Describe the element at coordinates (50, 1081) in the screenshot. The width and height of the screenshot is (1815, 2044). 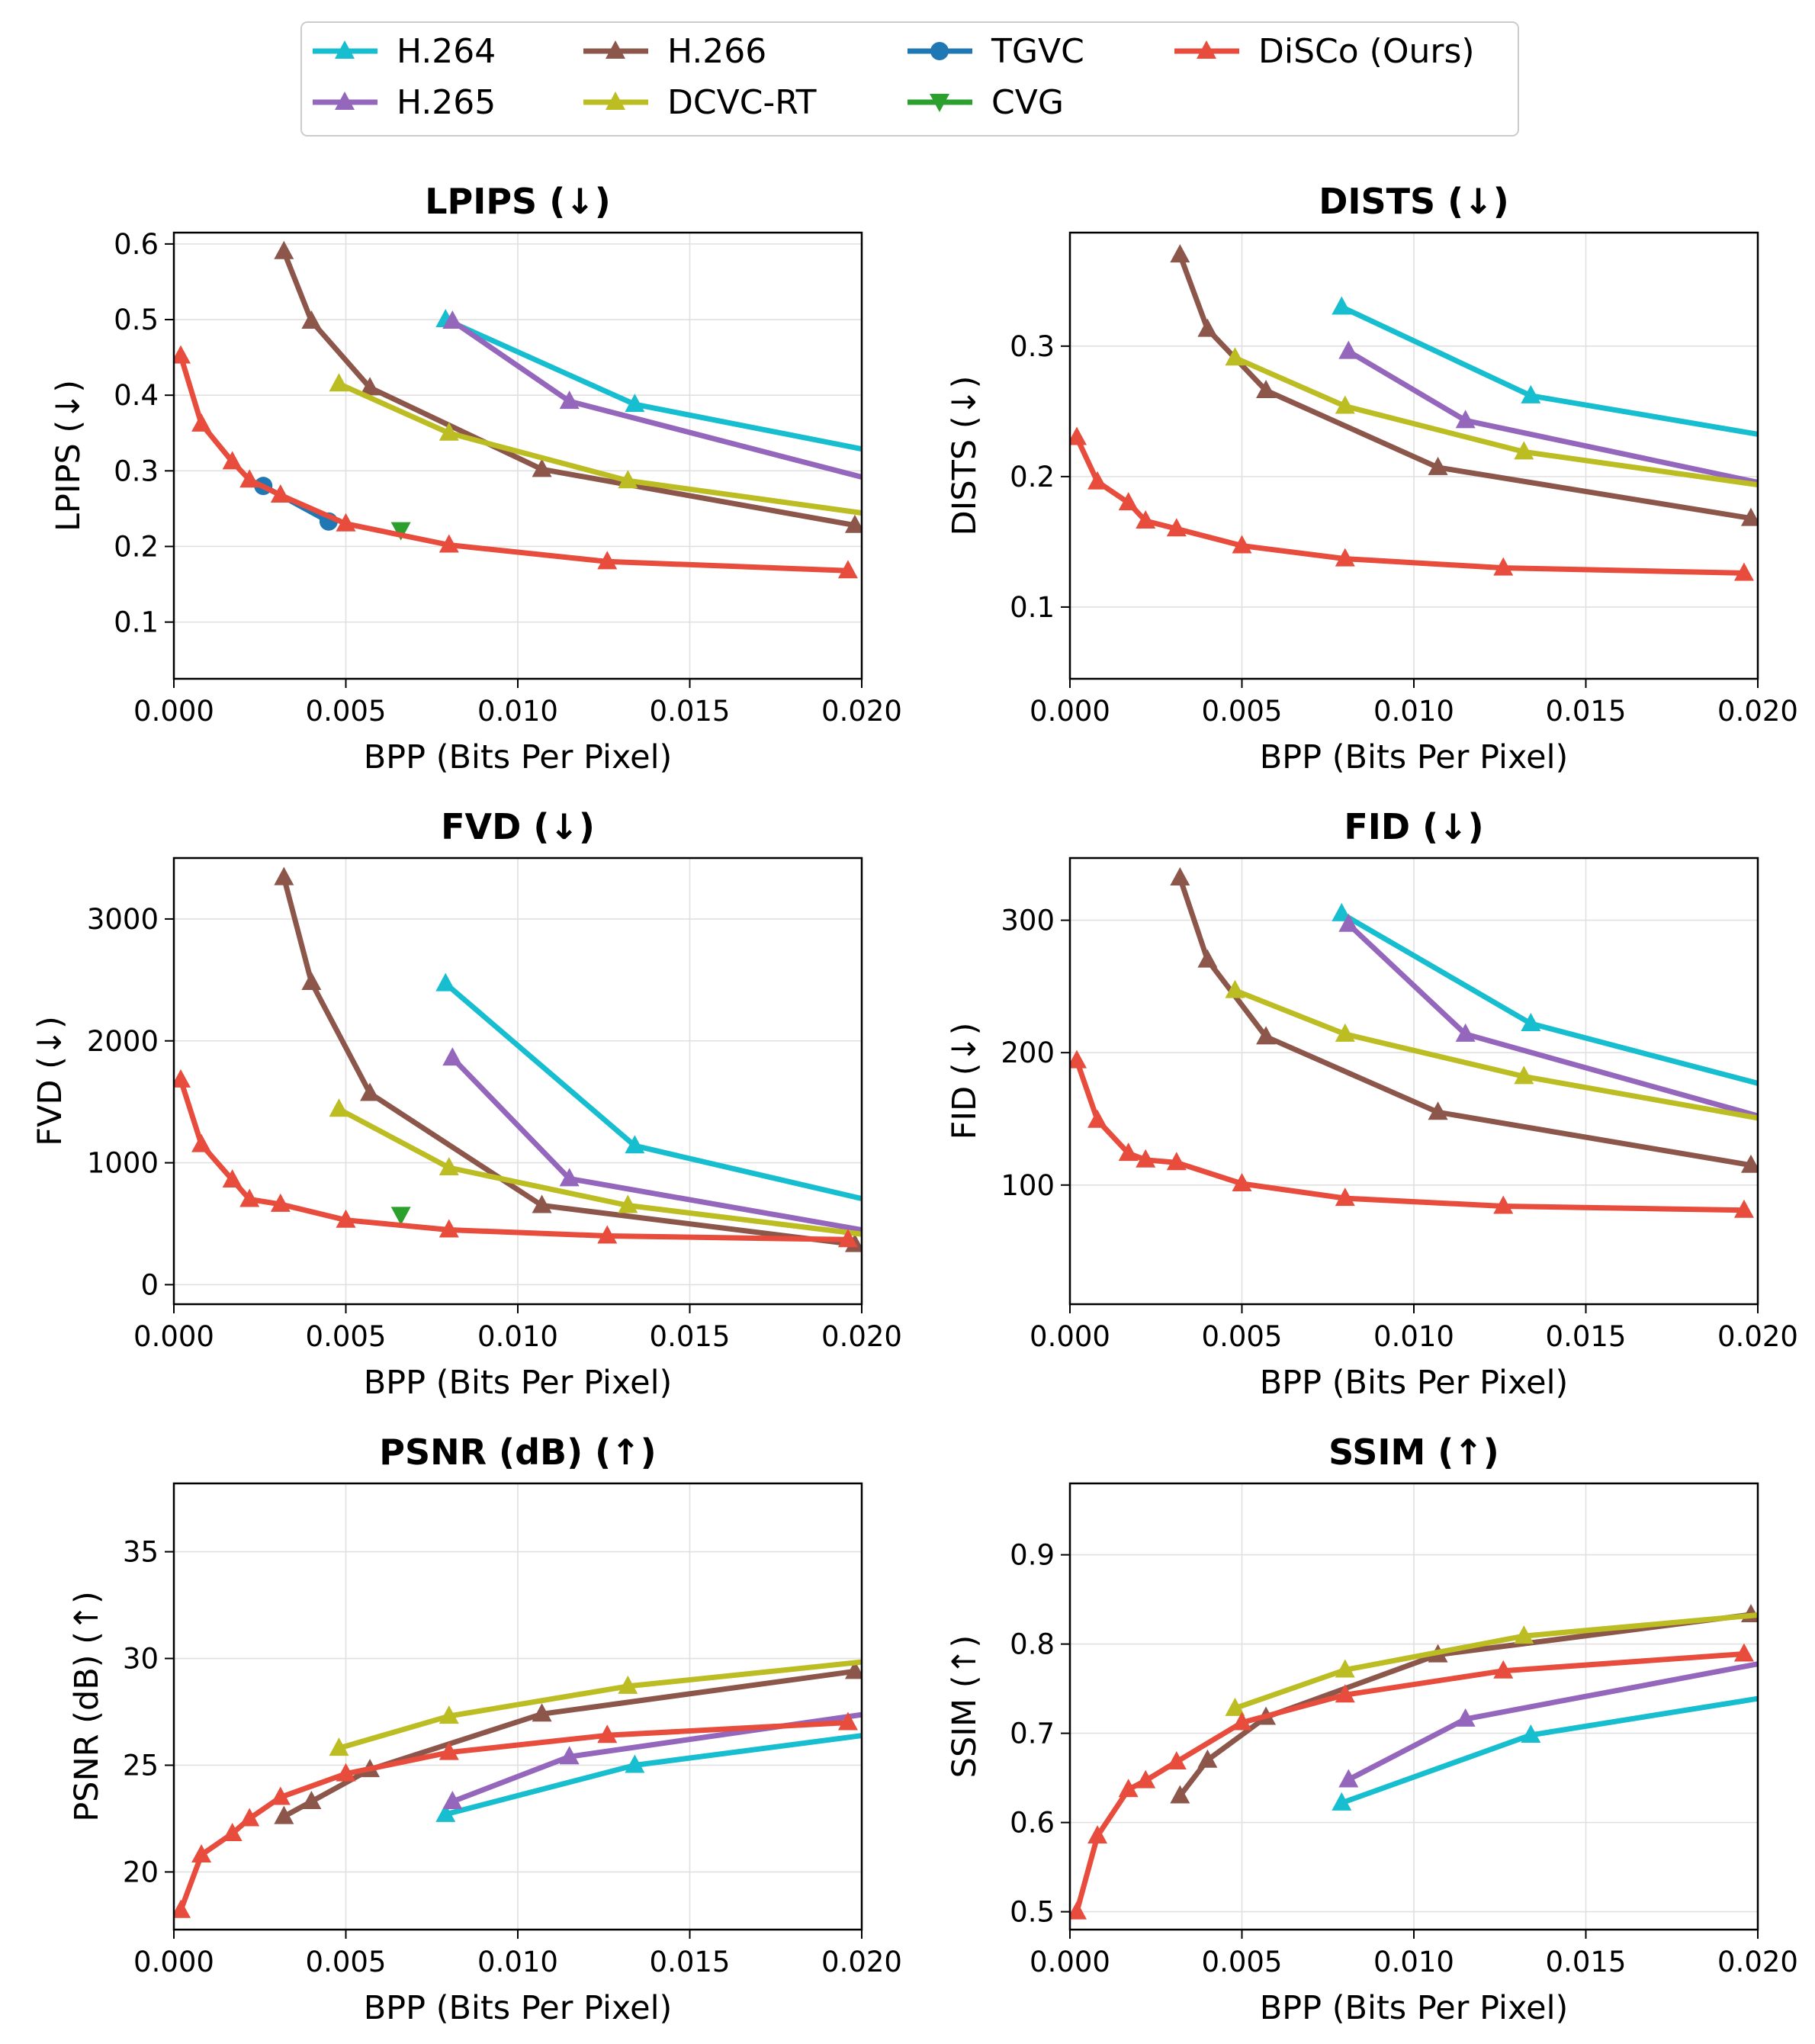
I see `y-axis-label: FVD (↓)` at that location.